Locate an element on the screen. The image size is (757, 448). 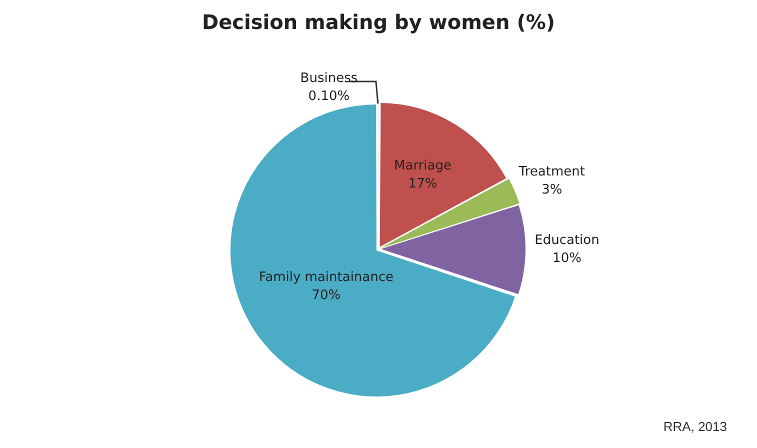
data-label: 10% is located at coordinates (567, 258).